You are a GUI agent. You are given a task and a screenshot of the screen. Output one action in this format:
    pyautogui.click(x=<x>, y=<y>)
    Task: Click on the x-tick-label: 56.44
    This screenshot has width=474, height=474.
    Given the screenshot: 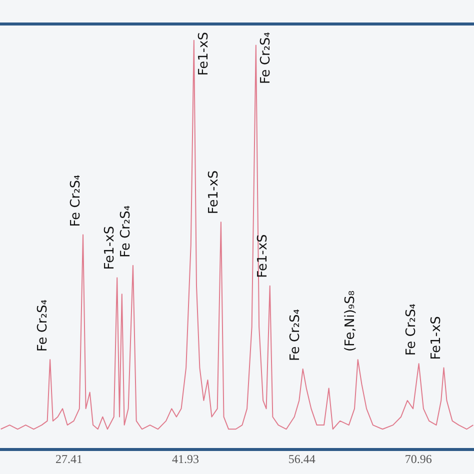 What is the action you would take?
    pyautogui.click(x=302, y=459)
    